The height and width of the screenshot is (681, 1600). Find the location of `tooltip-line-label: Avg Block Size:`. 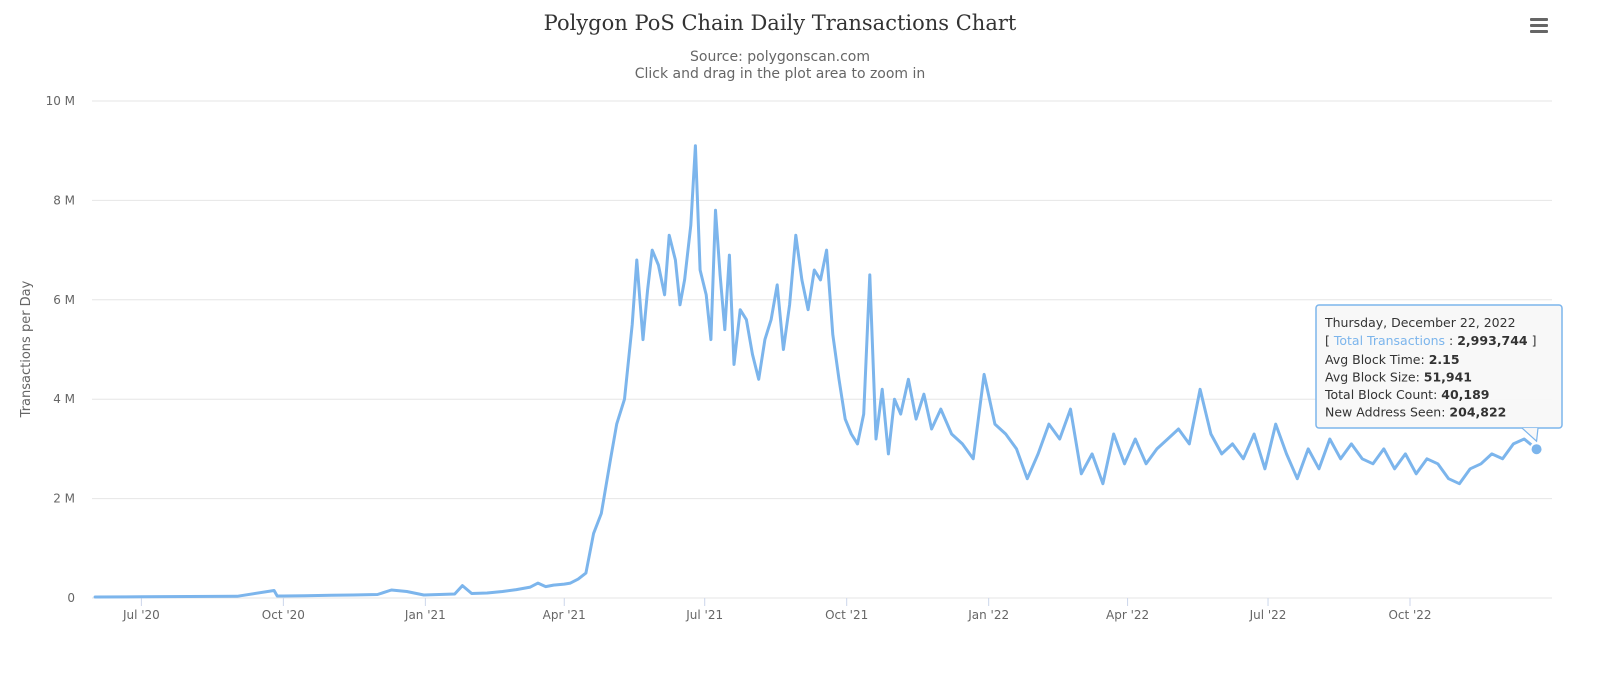

tooltip-line-label: Avg Block Size: is located at coordinates (1374, 377).